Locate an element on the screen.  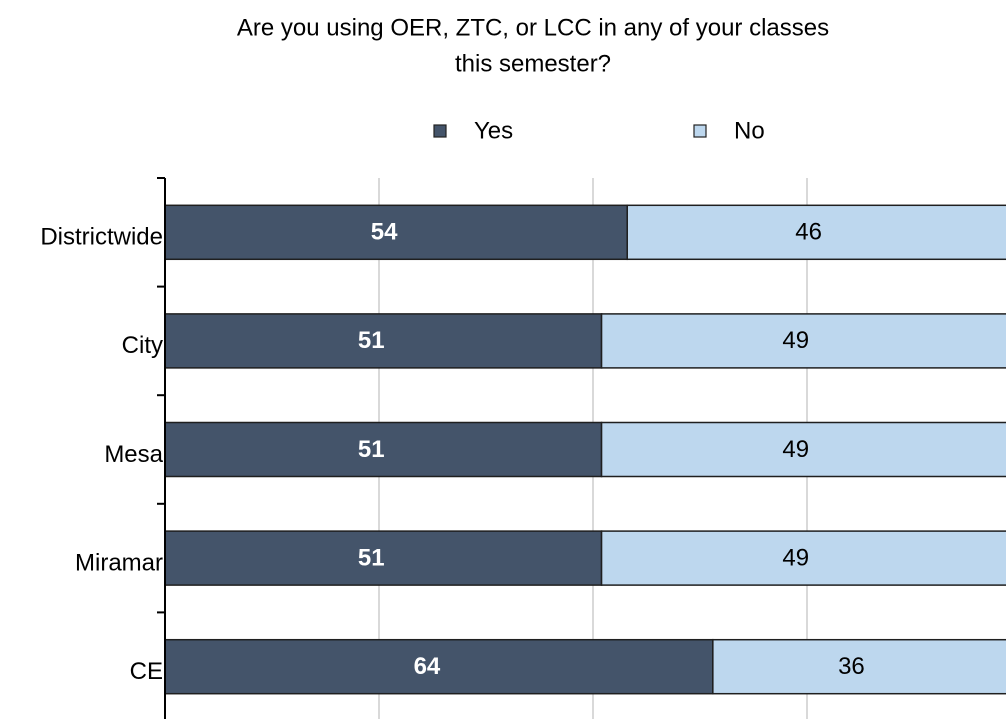
y-tick-label: City is located at coordinates (142, 345).